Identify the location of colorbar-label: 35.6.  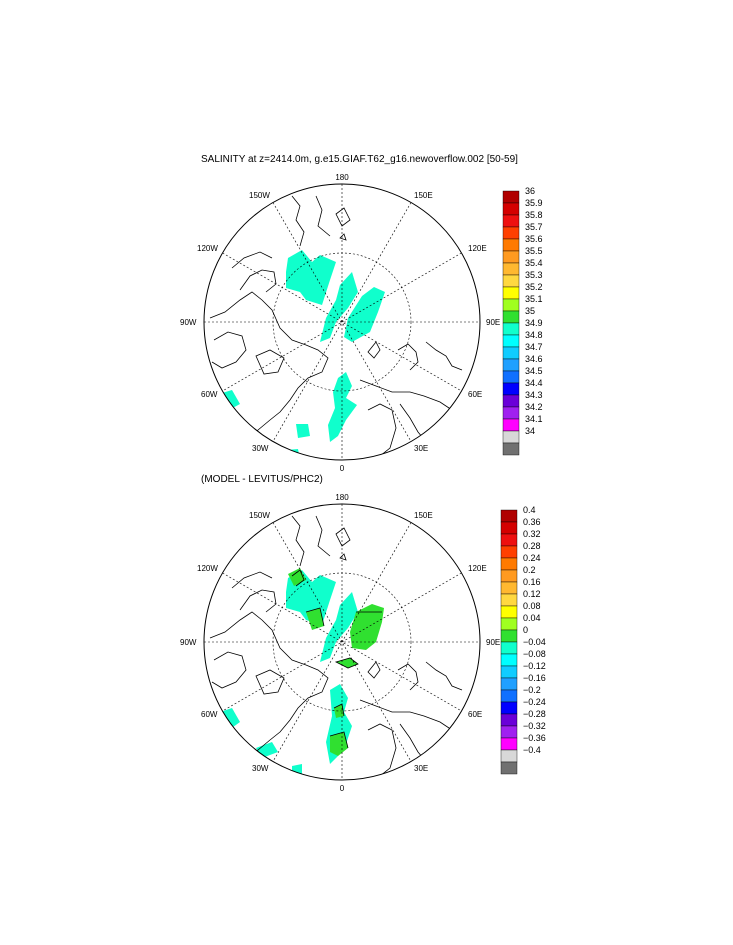
(534, 239).